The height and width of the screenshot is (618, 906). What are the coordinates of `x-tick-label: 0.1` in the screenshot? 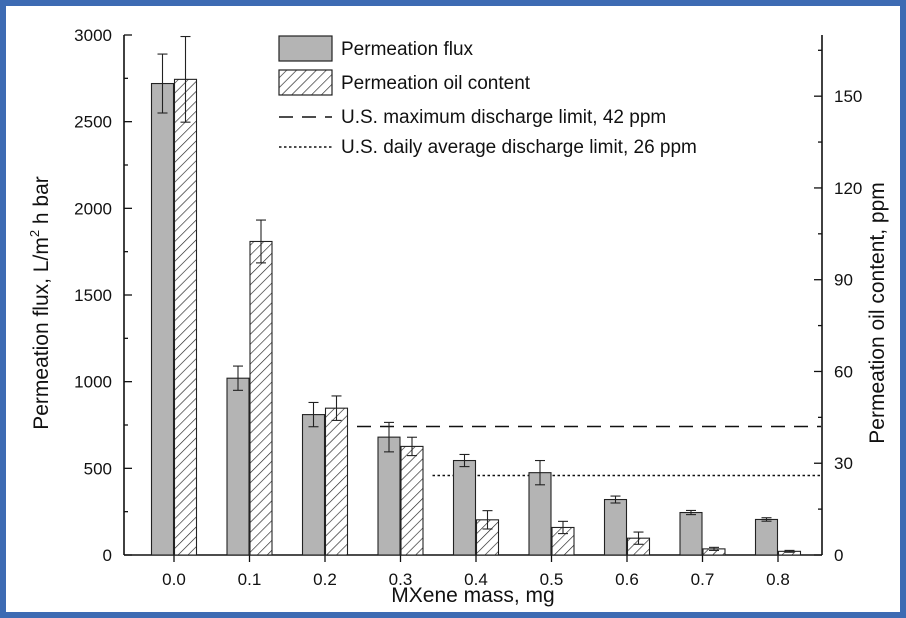 It's located at (250, 579).